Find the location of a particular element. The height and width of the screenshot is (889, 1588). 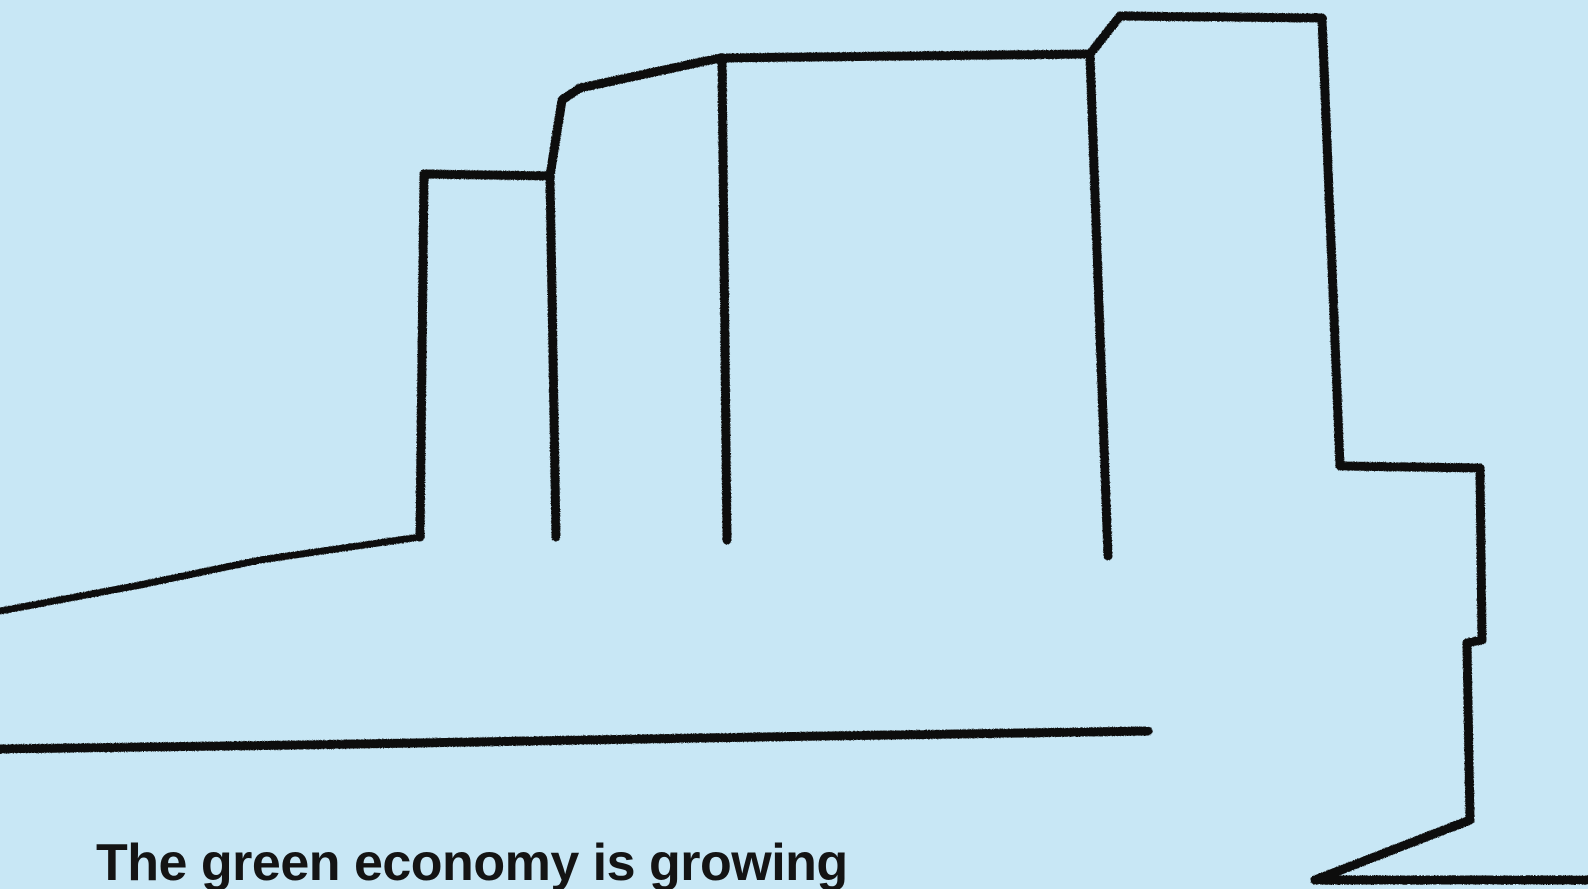

horizon-line is located at coordinates (576, 740).